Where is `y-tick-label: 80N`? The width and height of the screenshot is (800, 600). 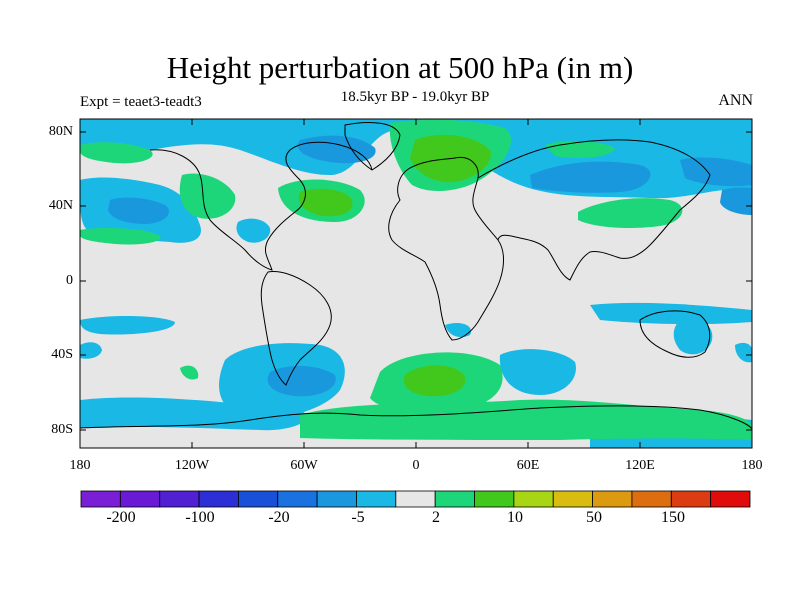 y-tick-label: 80N is located at coordinates (60, 131).